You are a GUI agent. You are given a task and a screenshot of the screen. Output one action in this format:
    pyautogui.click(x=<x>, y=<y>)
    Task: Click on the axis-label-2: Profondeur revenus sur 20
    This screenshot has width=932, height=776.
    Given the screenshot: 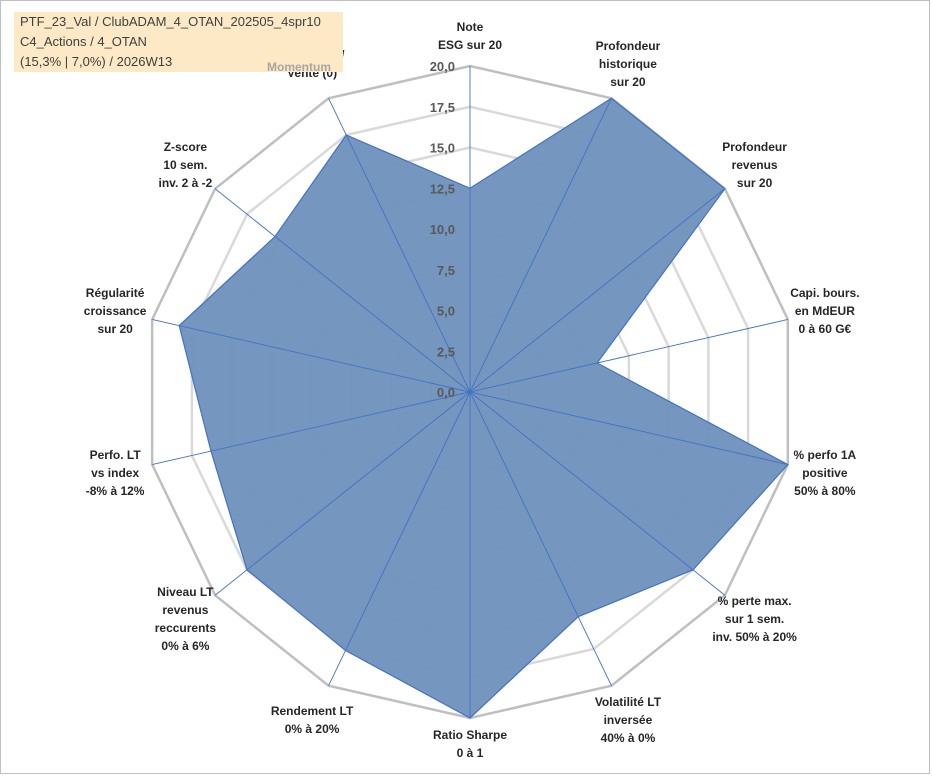 What is the action you would take?
    pyautogui.click(x=754, y=165)
    